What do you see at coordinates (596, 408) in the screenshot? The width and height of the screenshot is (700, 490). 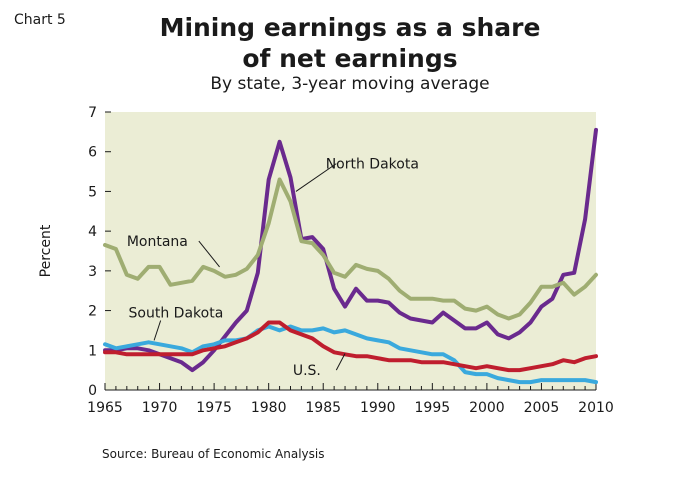 I see `x-tick-label: 2010` at bounding box center [596, 408].